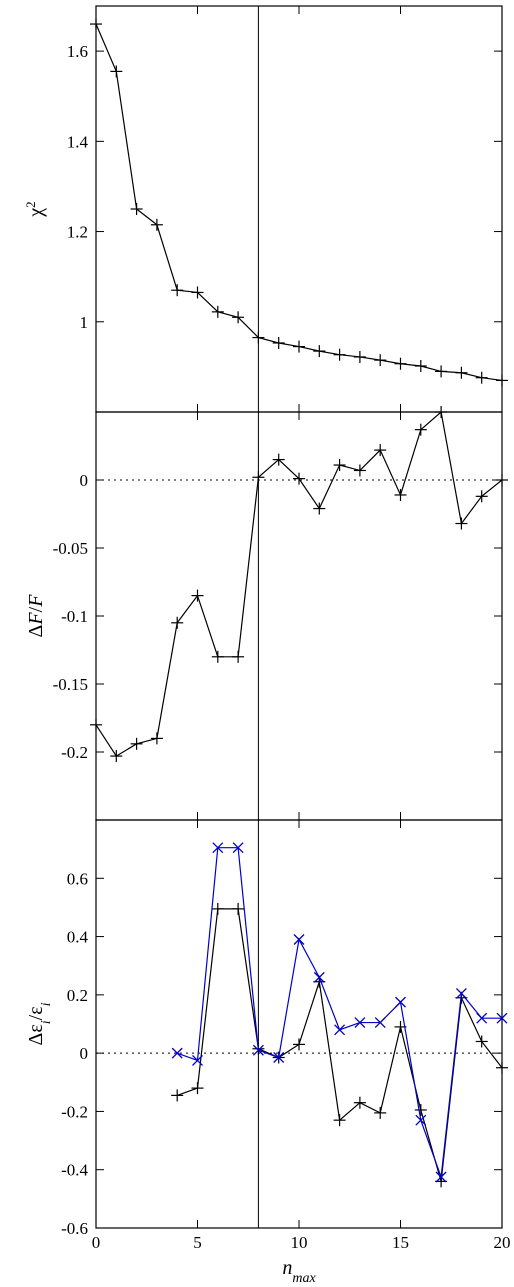 This screenshot has height=1287, width=514. What do you see at coordinates (78, 937) in the screenshot?
I see `y-tick-label: 0.4` at bounding box center [78, 937].